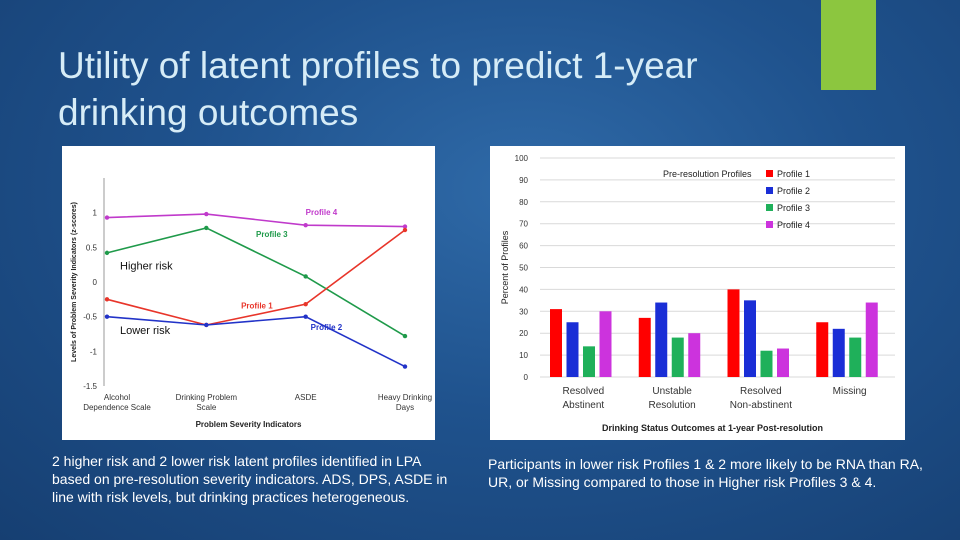 Image resolution: width=960 pixels, height=540 pixels. Describe the element at coordinates (405, 407) in the screenshot. I see `x-tick-label: Days` at that location.